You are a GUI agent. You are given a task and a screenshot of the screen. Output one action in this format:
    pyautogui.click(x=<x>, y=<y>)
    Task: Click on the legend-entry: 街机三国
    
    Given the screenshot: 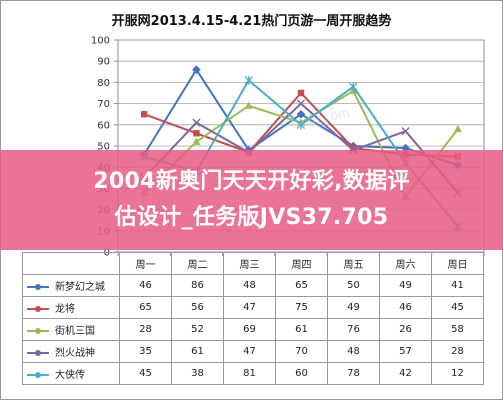 What is the action you would take?
    pyautogui.click(x=71, y=329)
    